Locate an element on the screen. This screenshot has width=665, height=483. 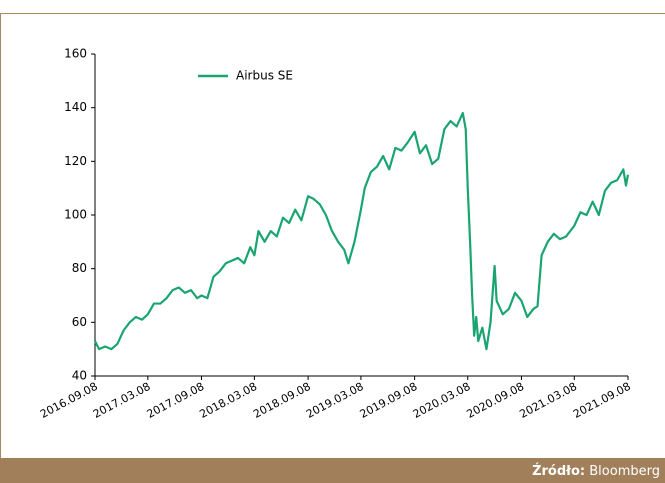
y-tick-label: 120 is located at coordinates (75, 161).